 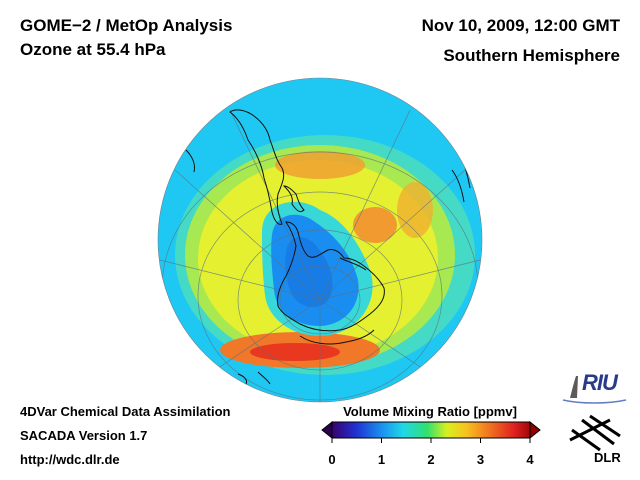 I want to click on colorbar-max-arrow, so click(x=535, y=430).